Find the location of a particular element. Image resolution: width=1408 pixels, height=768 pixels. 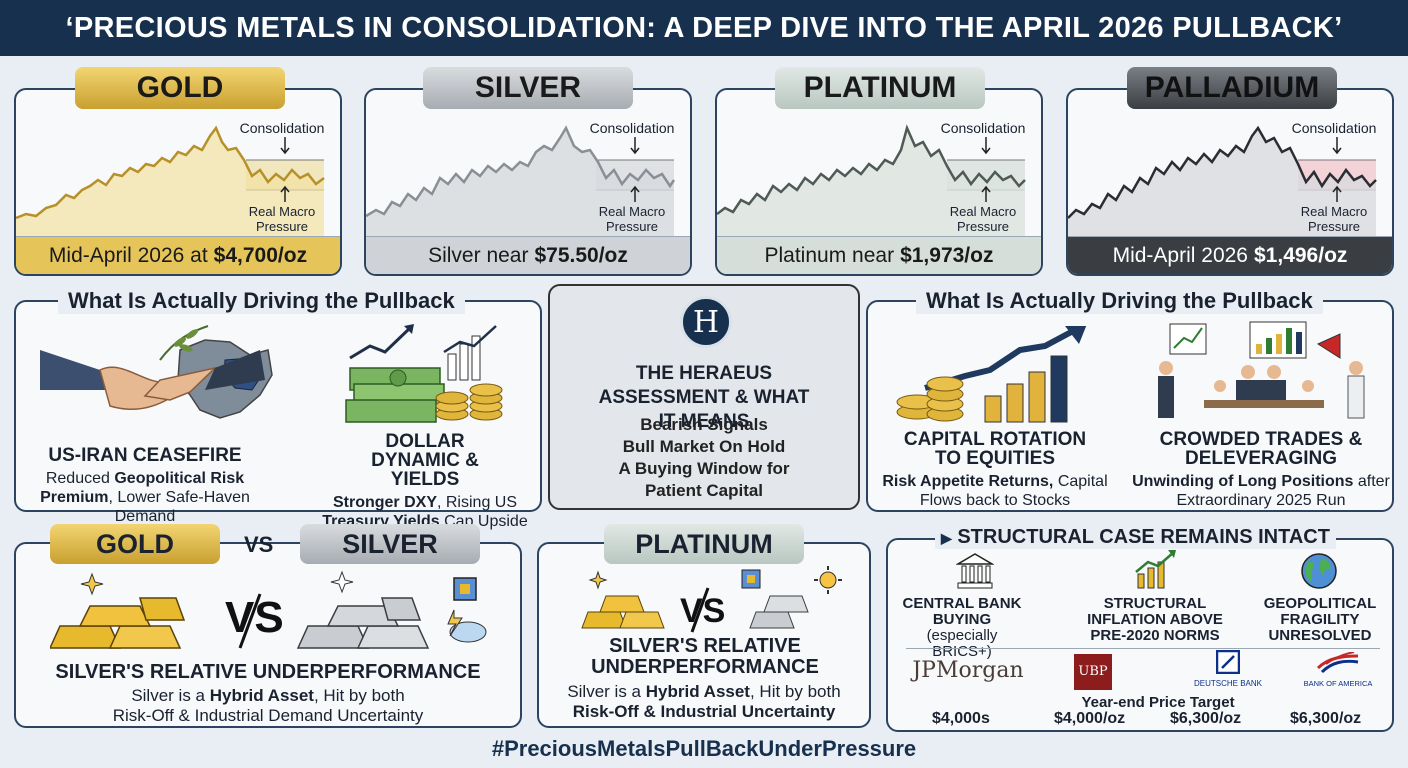

trading-meeting-icon is located at coordinates (1261, 370).